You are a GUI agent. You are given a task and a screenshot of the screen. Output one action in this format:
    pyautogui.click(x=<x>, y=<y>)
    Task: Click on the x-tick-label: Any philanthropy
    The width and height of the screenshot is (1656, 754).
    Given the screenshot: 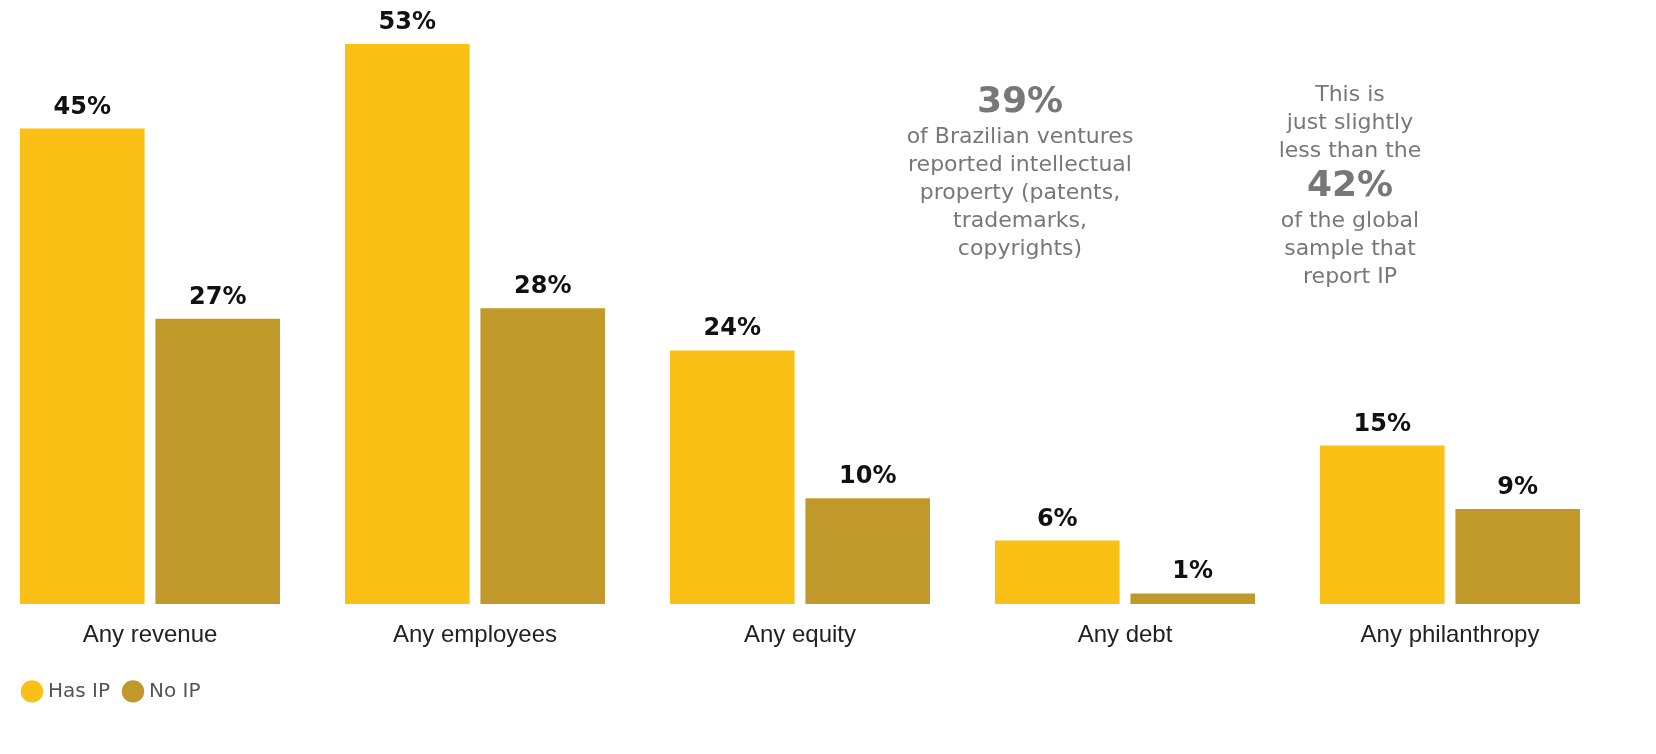 What is the action you would take?
    pyautogui.click(x=1450, y=633)
    